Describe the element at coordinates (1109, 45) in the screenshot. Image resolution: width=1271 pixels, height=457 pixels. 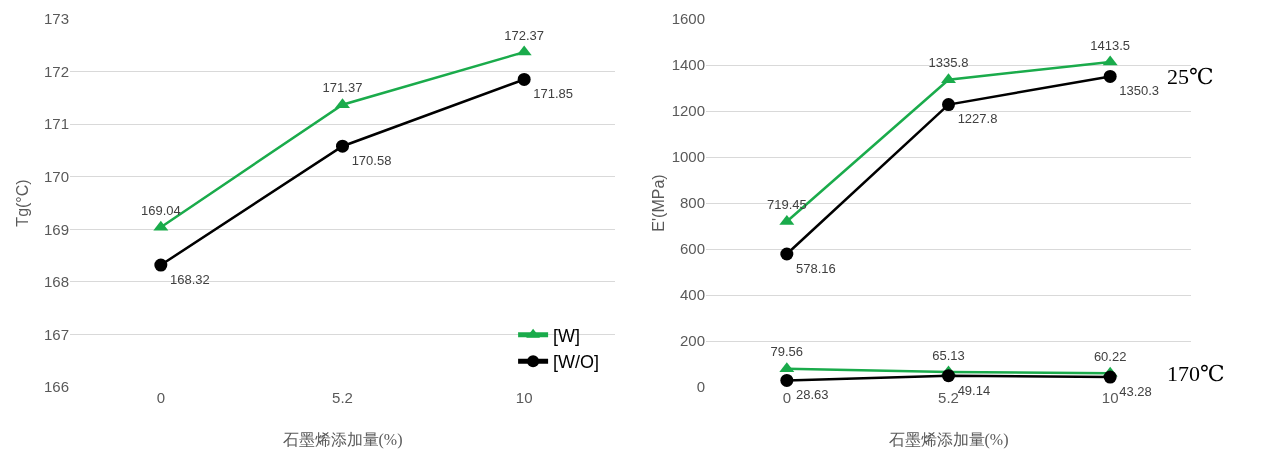
I see `data-label: 1413.5` at that location.